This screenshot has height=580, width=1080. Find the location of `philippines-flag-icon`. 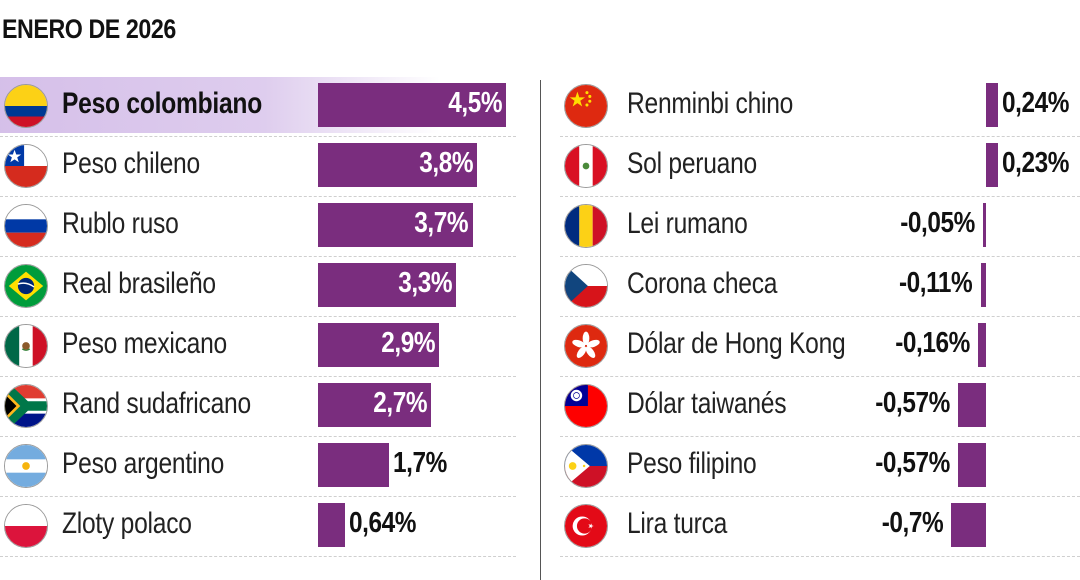

philippines-flag-icon is located at coordinates (586, 466).